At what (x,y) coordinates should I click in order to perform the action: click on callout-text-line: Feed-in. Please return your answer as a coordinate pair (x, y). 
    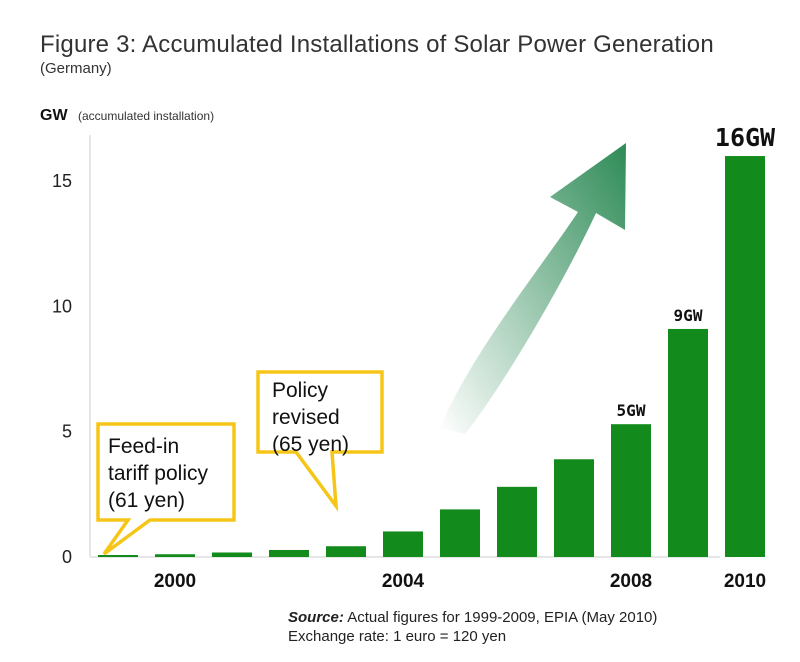
    Looking at the image, I should click on (143, 446).